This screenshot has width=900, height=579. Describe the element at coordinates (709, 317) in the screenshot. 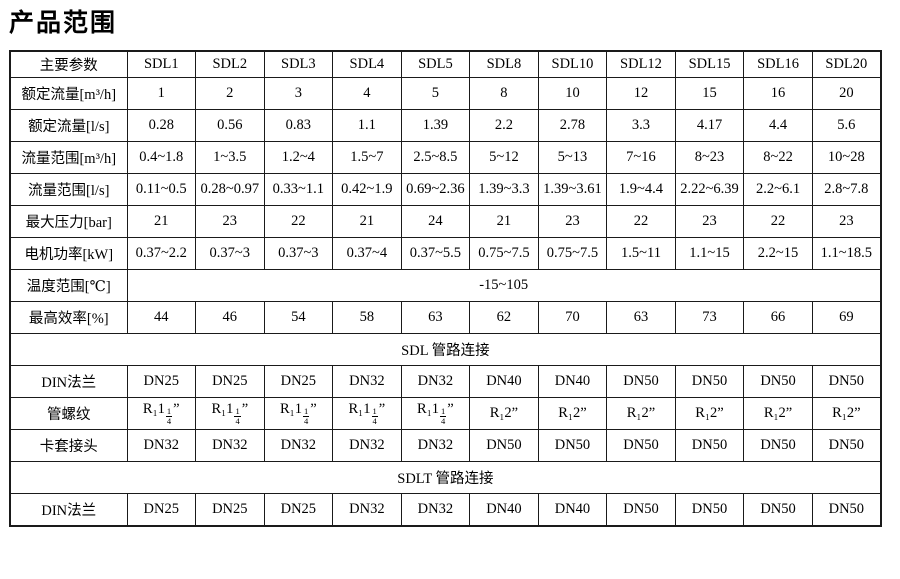

I see `value-cell: 73` at that location.